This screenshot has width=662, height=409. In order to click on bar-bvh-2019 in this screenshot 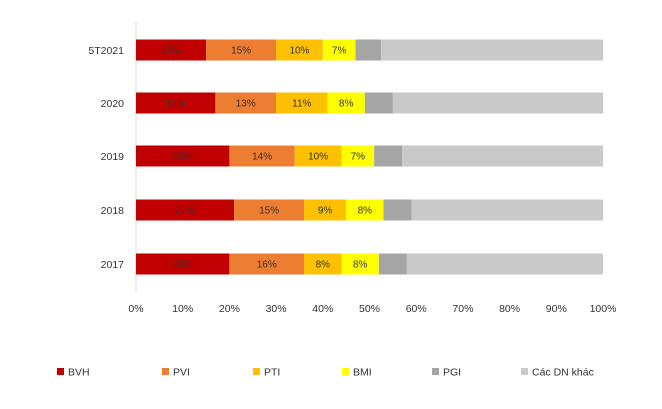, I will do `click(183, 156)`.